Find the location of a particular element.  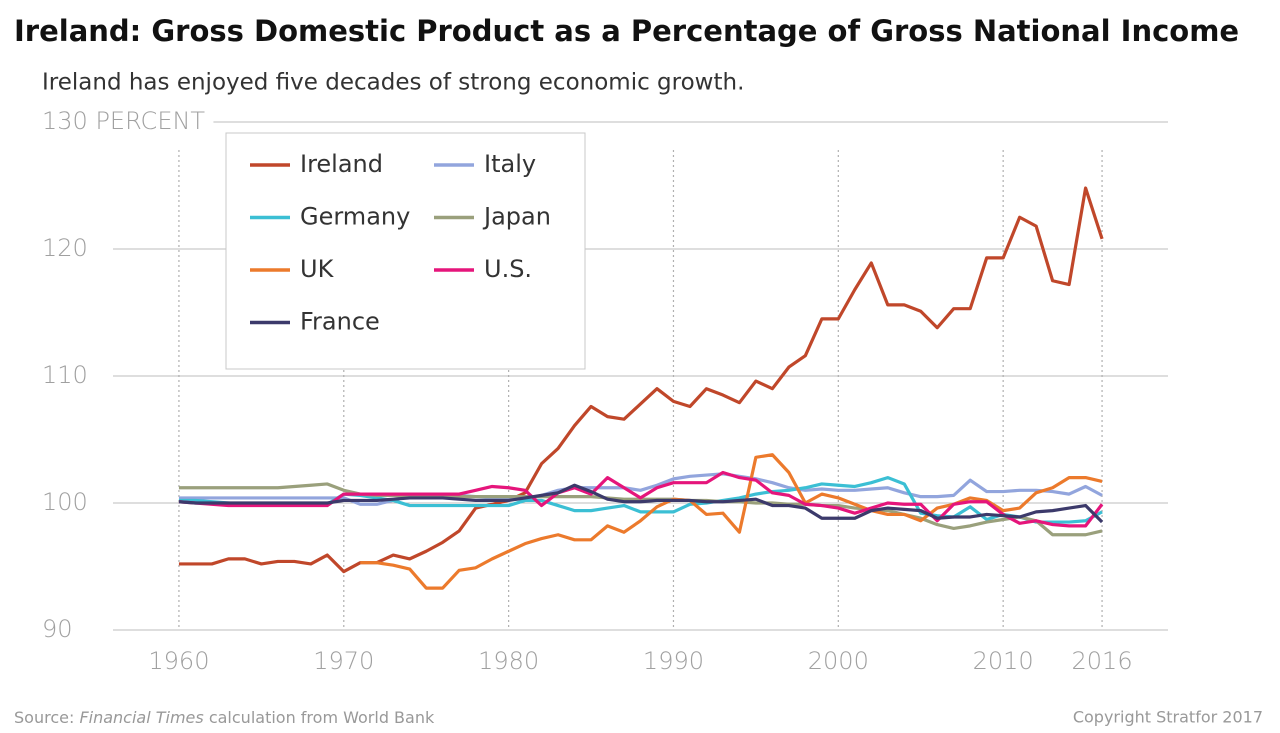

legend: Ireland Italy Germany Japan UK U.S. France is located at coordinates (405, 251).